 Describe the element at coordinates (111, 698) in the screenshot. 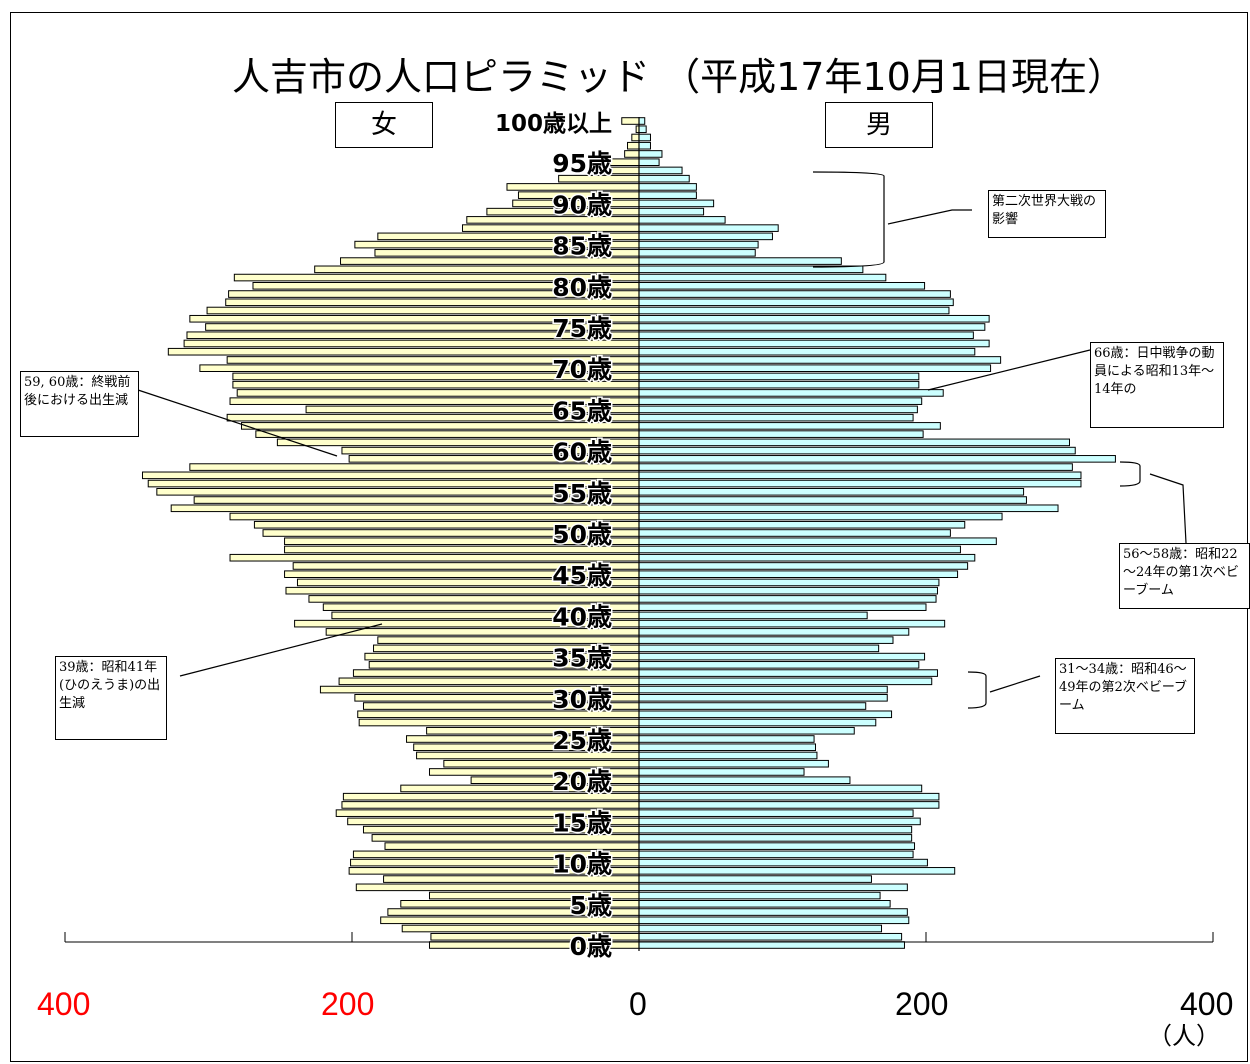

I see `annotation-39: 39歳：昭和41年(ひのえうま)の出生減` at that location.